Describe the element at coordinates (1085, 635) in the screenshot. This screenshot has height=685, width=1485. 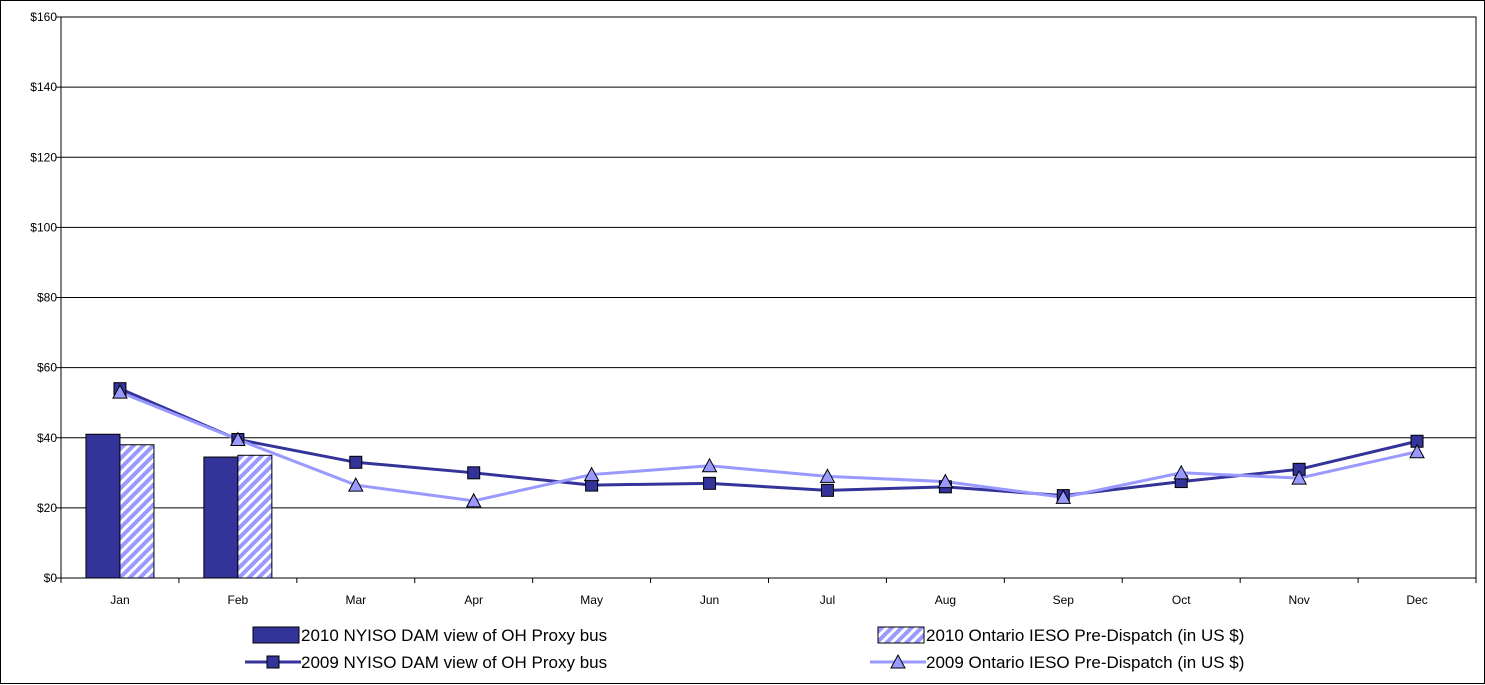
I see `legend-label: 2010 Ontario IESO Pre-Dispatch (in US $)` at that location.